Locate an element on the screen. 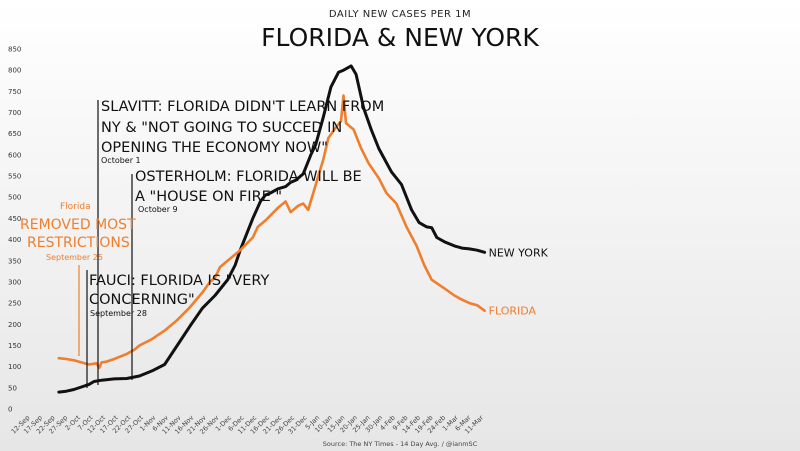  y-tick-label: 50 is located at coordinates (12, 388).